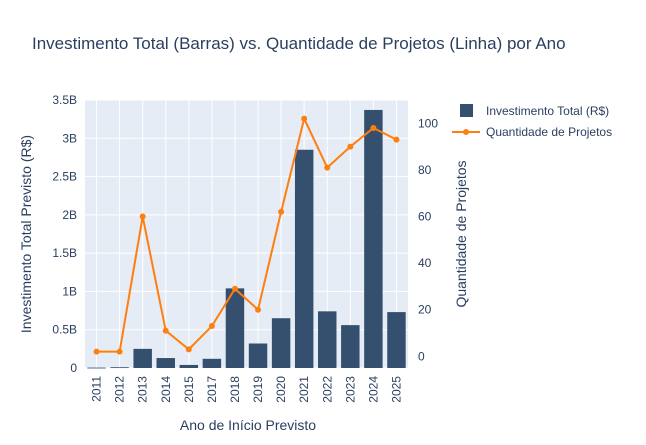  What do you see at coordinates (69, 291) in the screenshot?
I see `left-y-tick-2: 1B` at bounding box center [69, 291].